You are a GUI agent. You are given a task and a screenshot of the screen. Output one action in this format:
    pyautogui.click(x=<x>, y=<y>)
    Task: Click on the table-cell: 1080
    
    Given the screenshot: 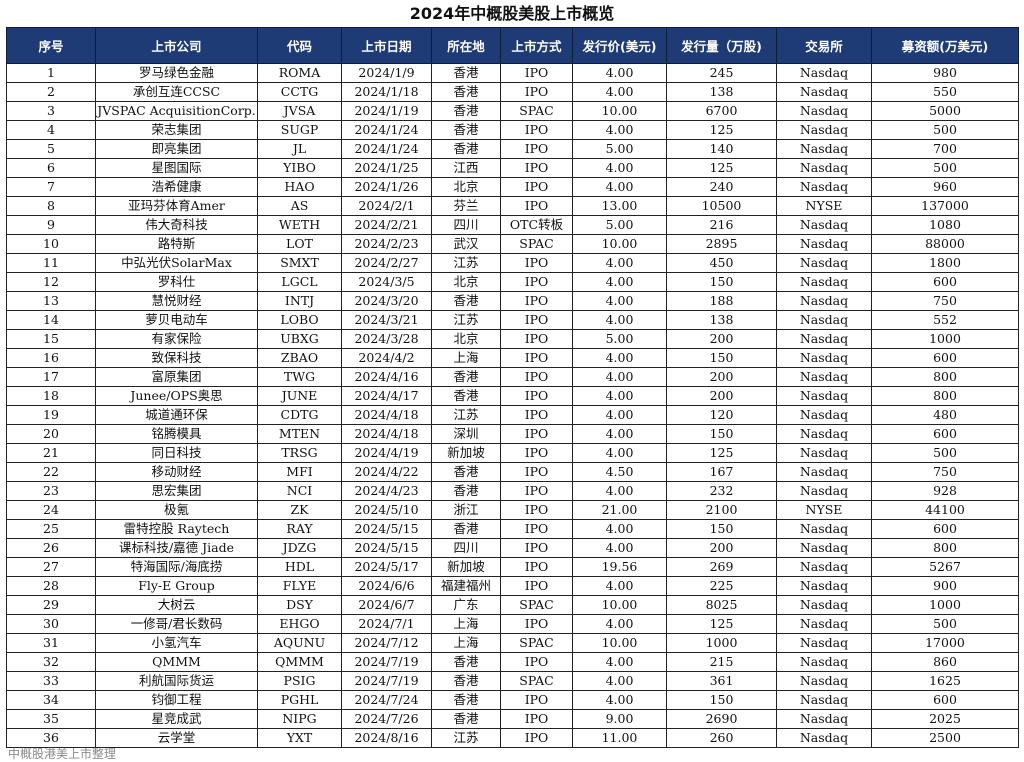 What is the action you would take?
    pyautogui.click(x=945, y=225)
    